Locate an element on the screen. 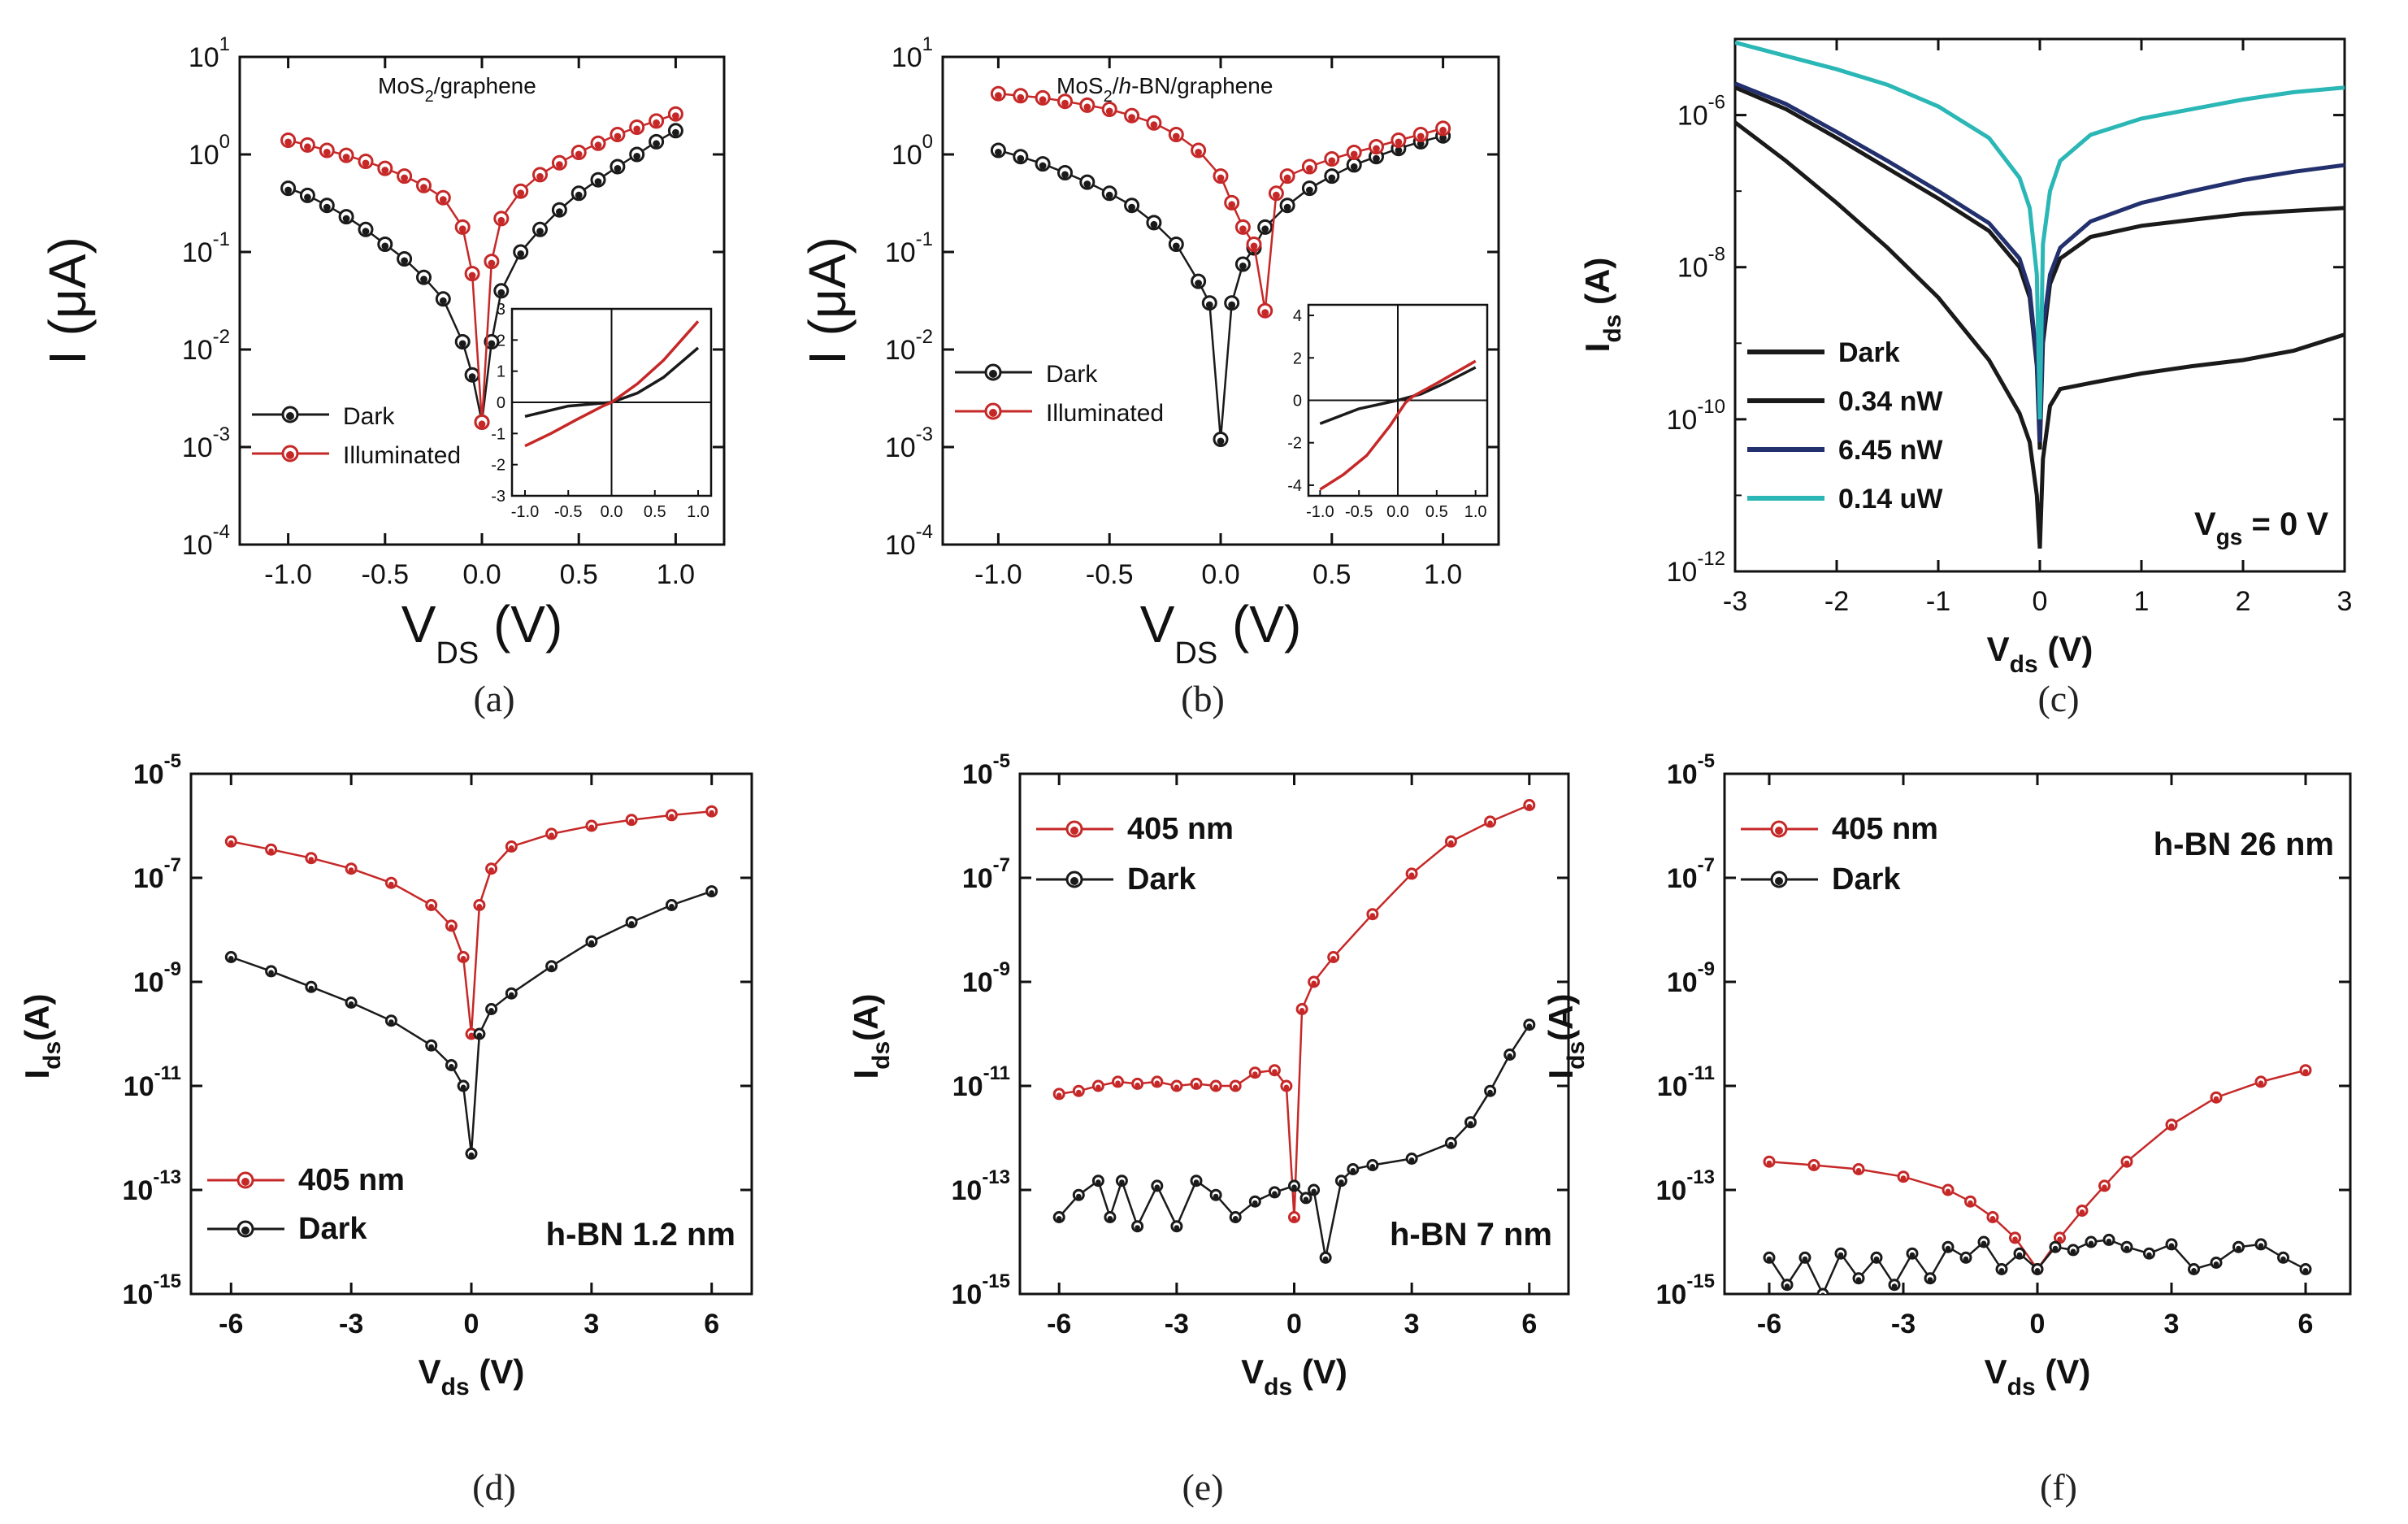 The width and height of the screenshot is (2408, 1524). y-tick-label: 10⁻¹⁵ is located at coordinates (980, 1290).